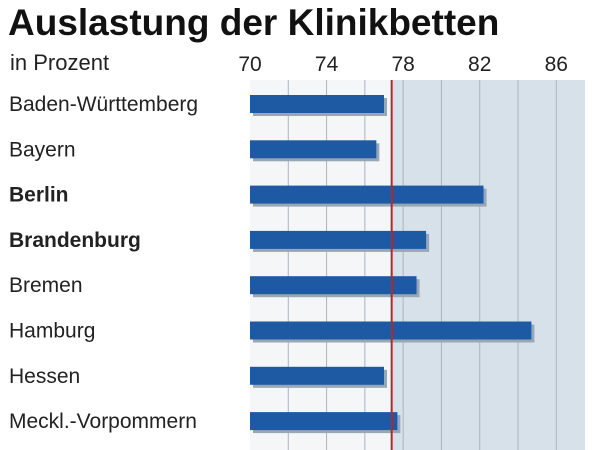 This screenshot has width=600, height=450. Describe the element at coordinates (103, 104) in the screenshot. I see `category-label: Baden-Württemberg` at that location.